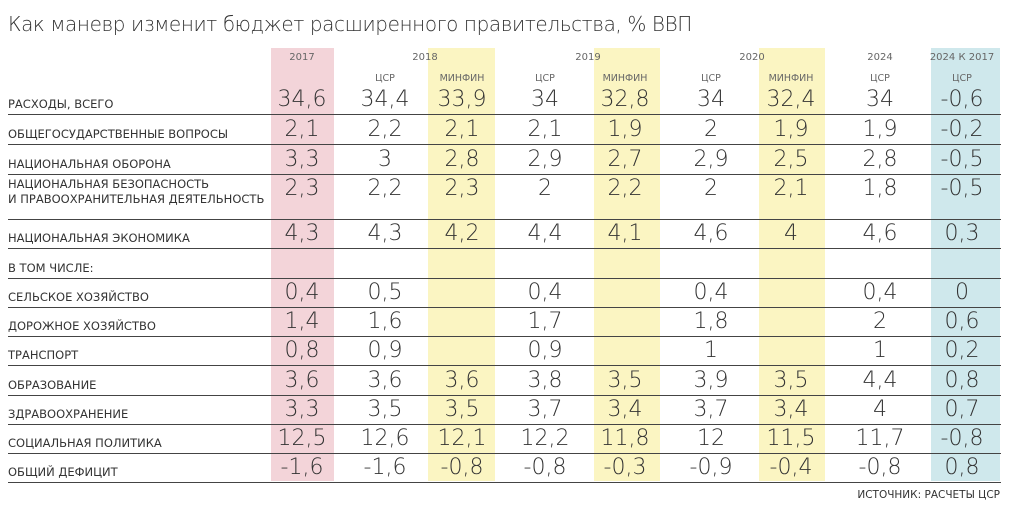 Image resolution: width=1010 pixels, height=507 pixels. Describe the element at coordinates (625, 233) in the screenshot. I see `table-cell: 4,1` at that location.